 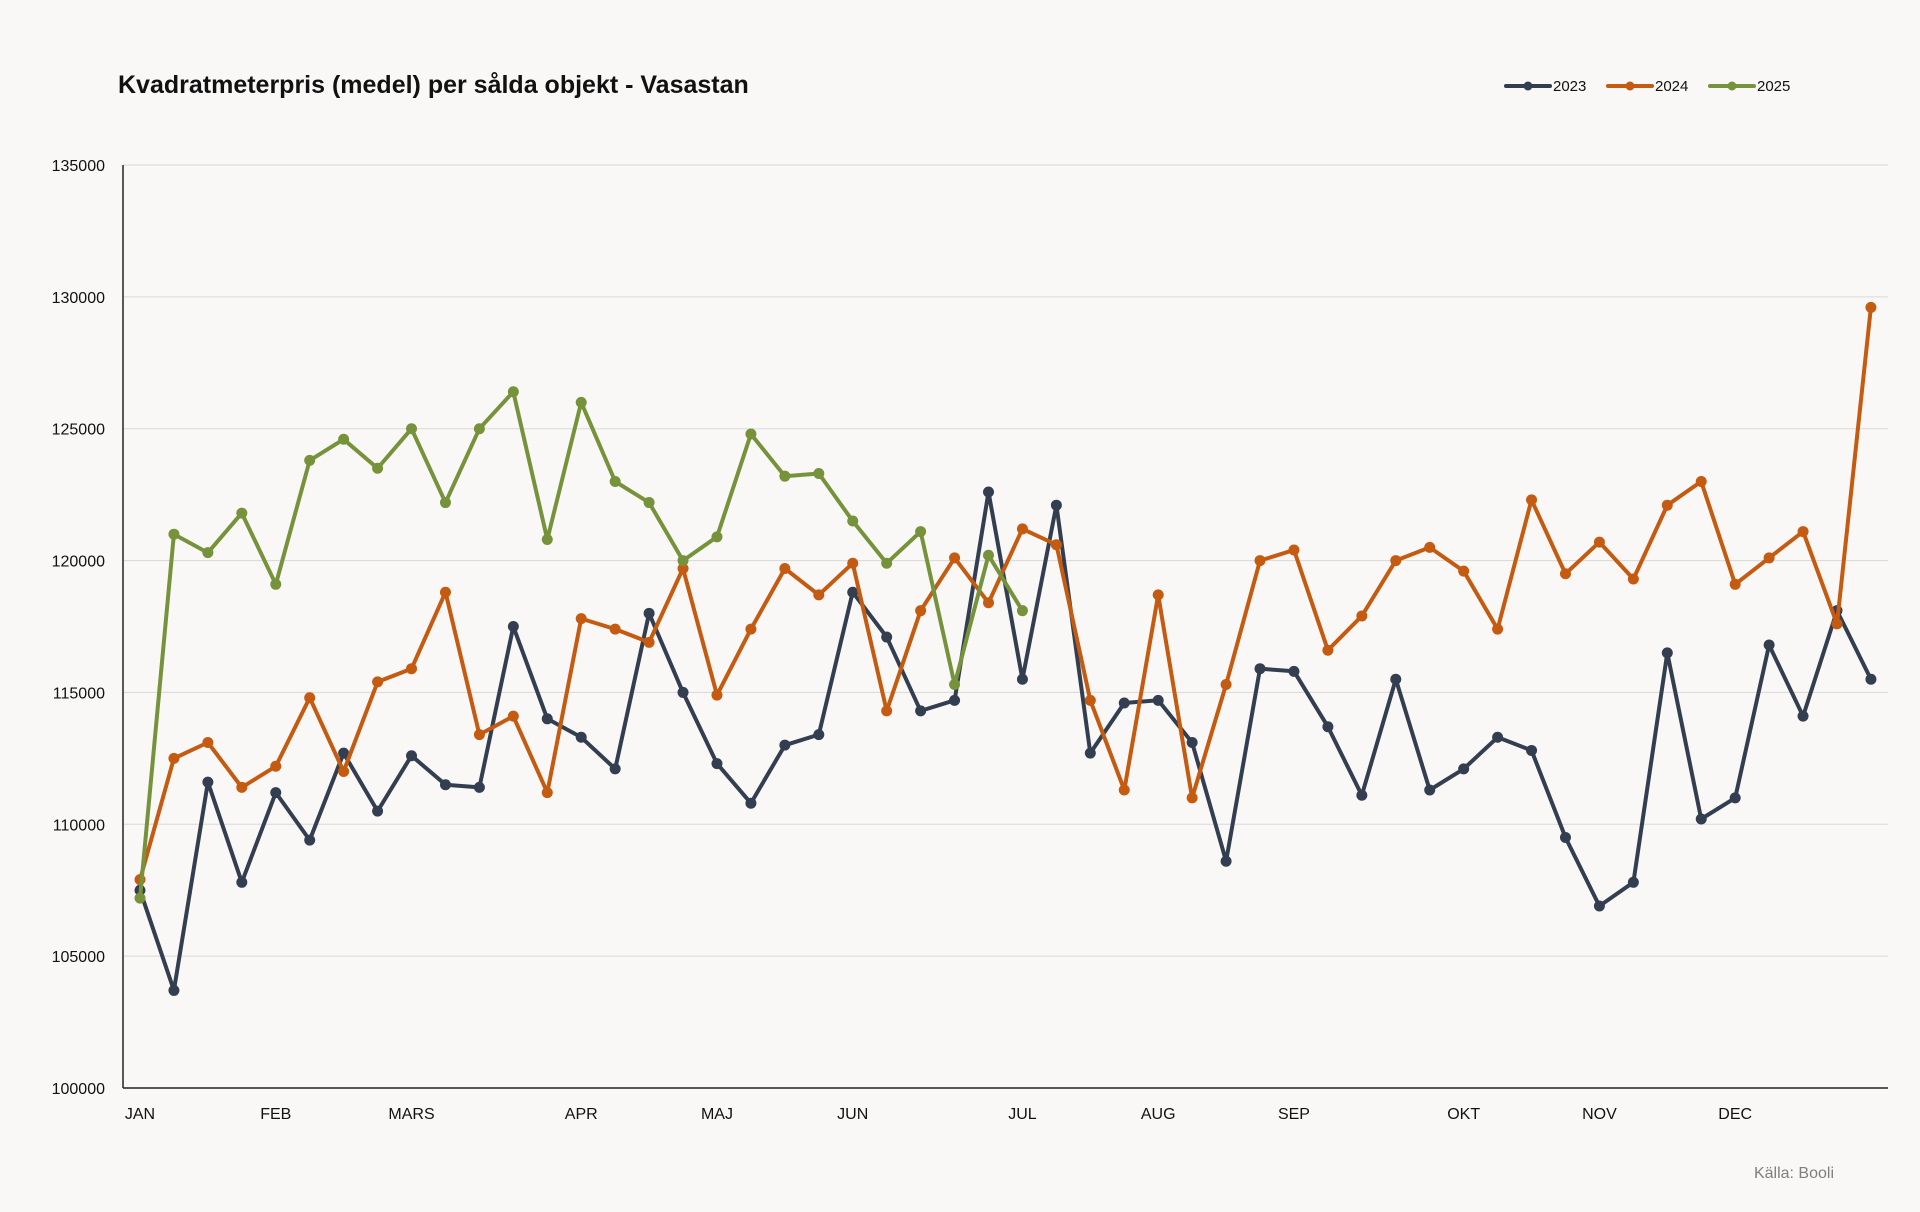 What do you see at coordinates (1599, 1114) in the screenshot?
I see `x-tick-label: NOV` at bounding box center [1599, 1114].